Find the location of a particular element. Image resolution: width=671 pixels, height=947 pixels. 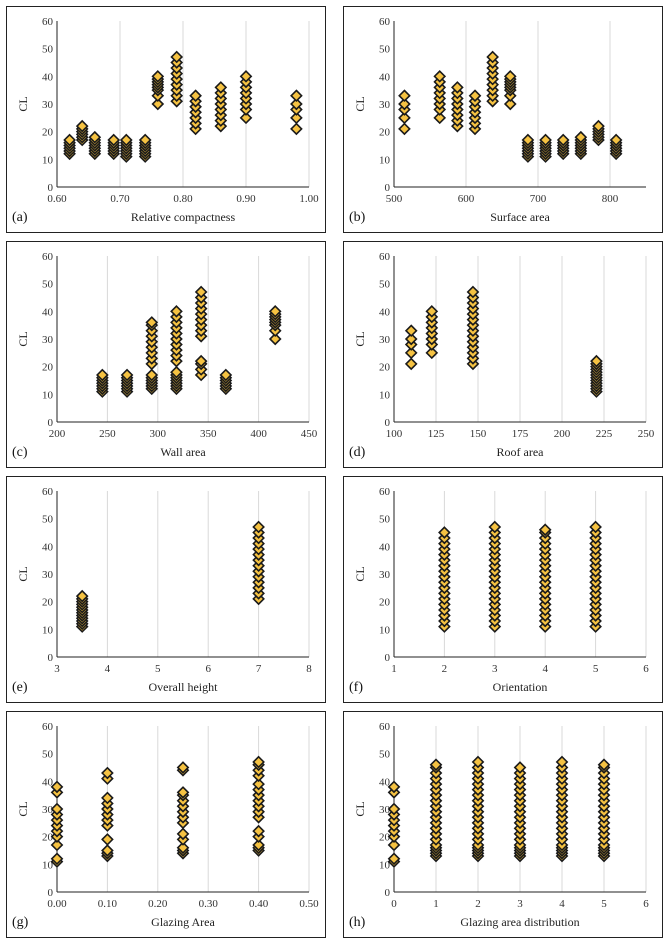

x-tick-label: 4 is located at coordinates (562, 904).